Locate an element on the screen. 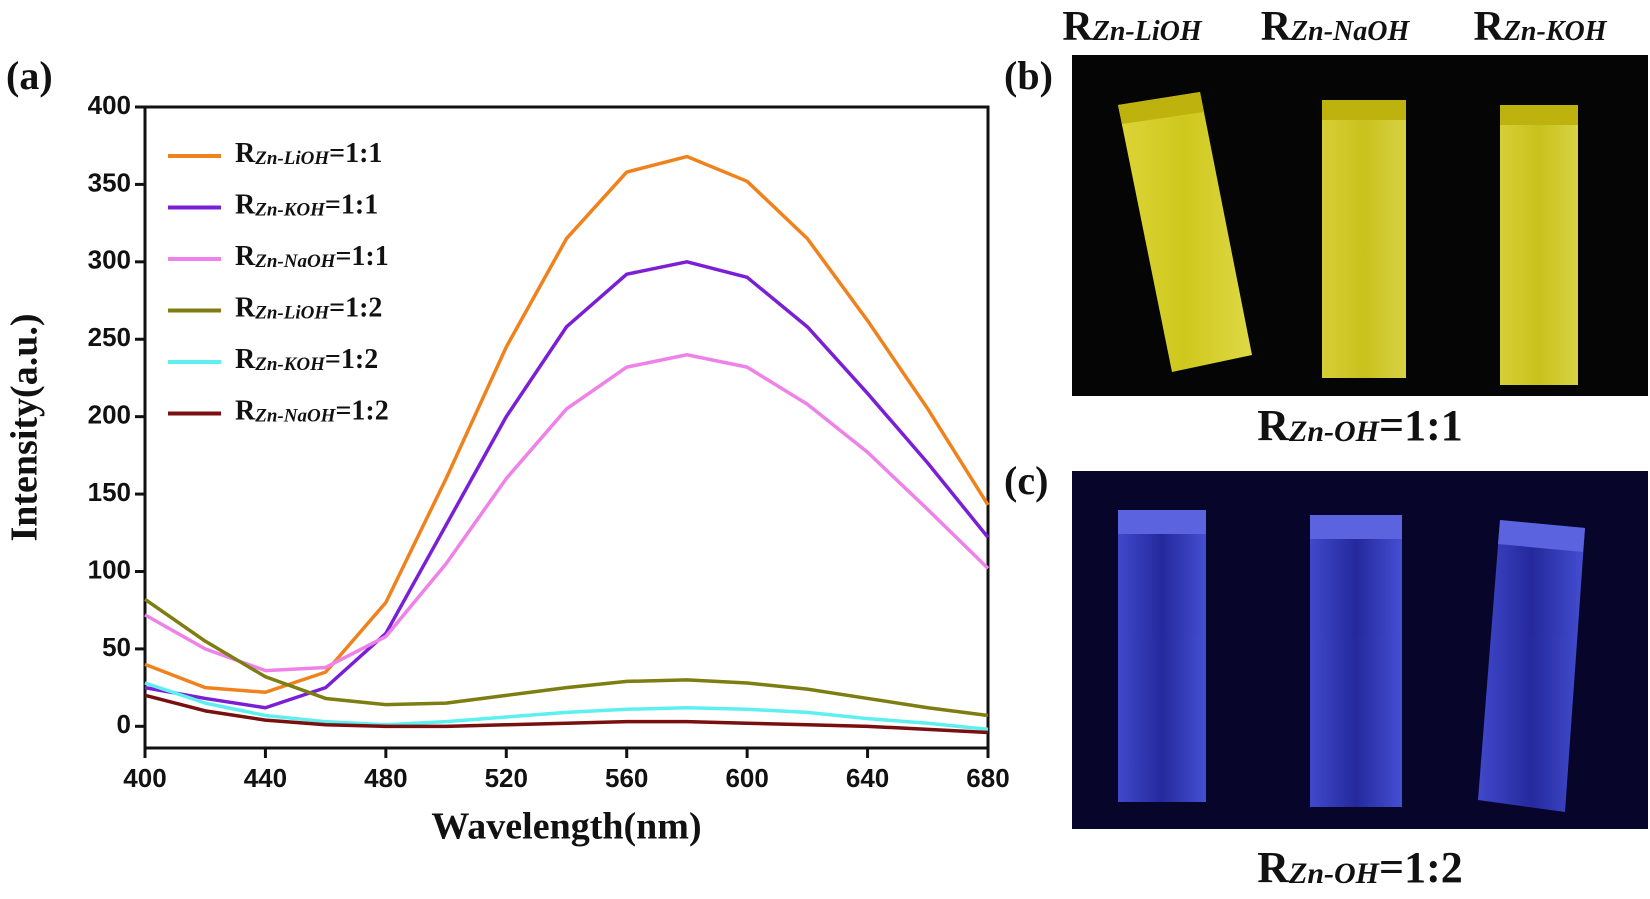  legend-label: RZn-NaOH=1:2 is located at coordinates (312, 411).